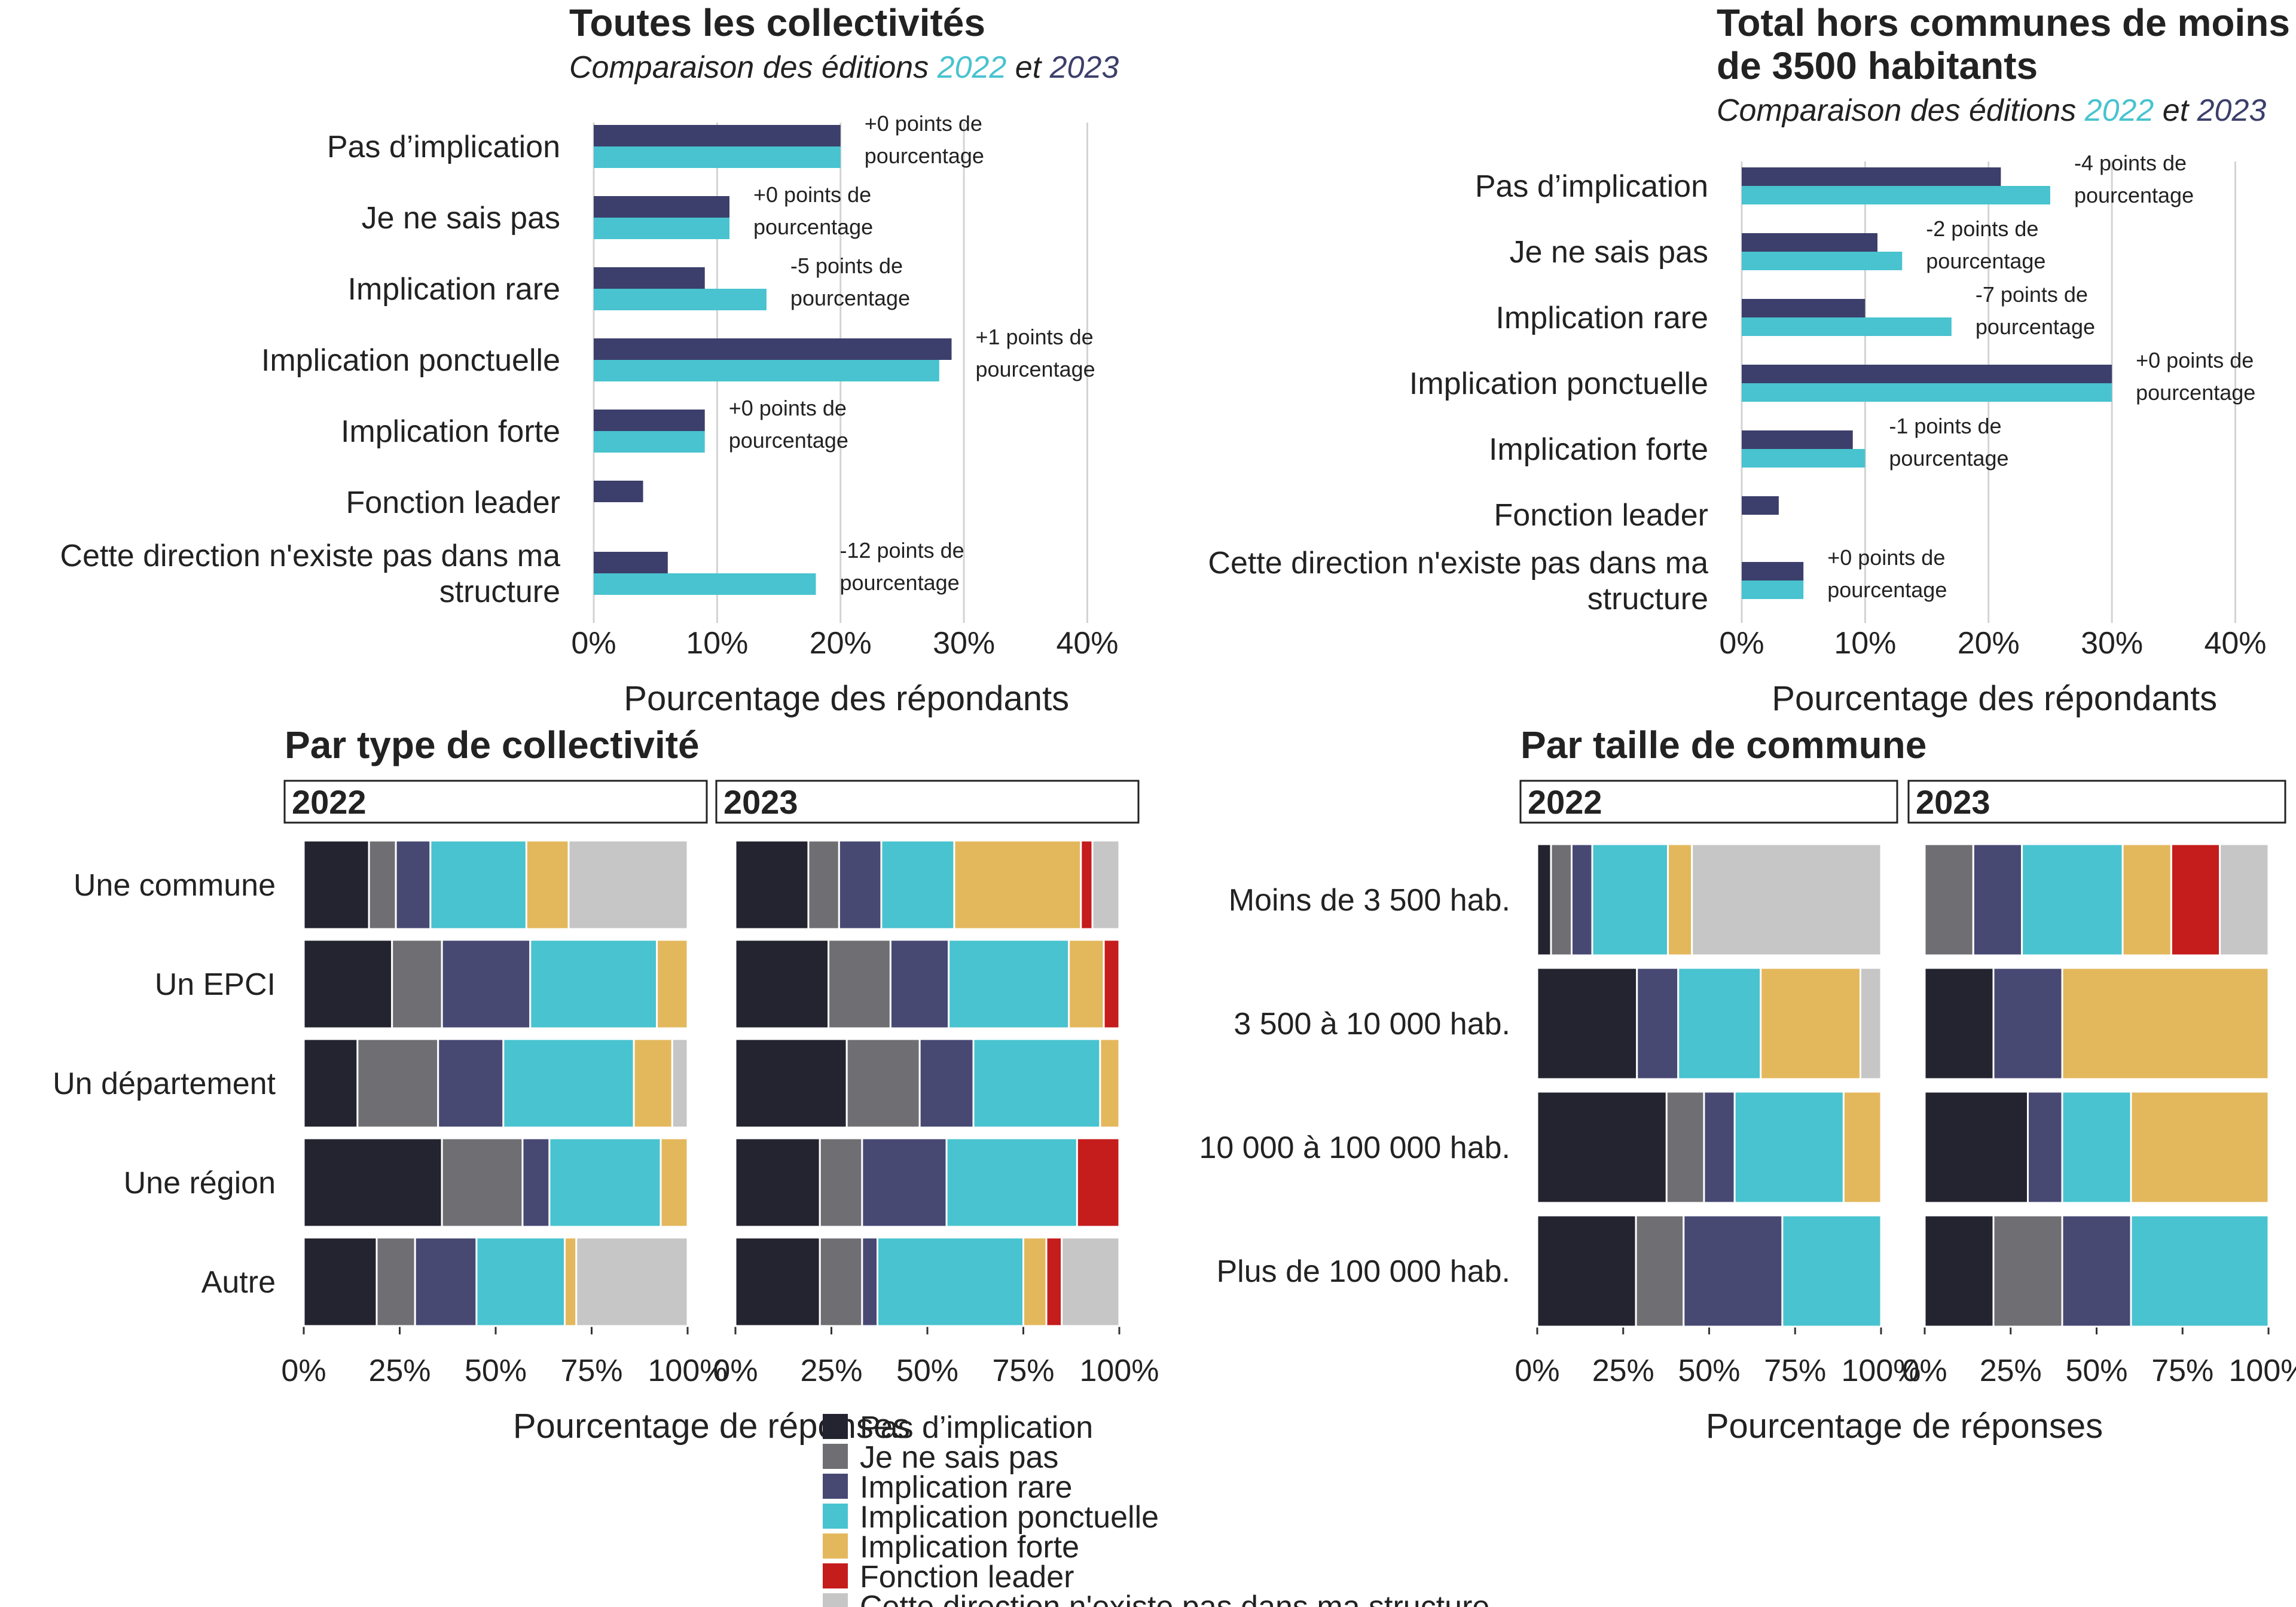  What do you see at coordinates (410, 360) in the screenshot?
I see `category-label: Implication ponctuelle` at bounding box center [410, 360].